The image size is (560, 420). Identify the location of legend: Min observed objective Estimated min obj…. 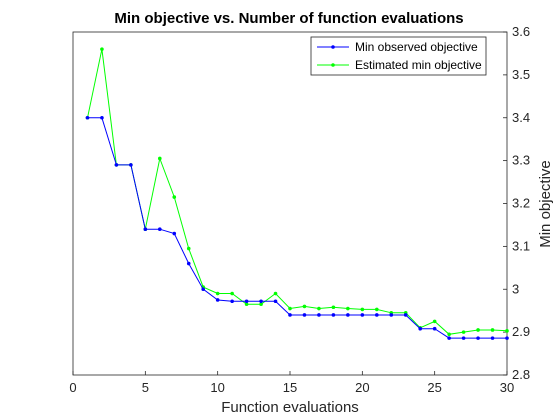
(398, 56).